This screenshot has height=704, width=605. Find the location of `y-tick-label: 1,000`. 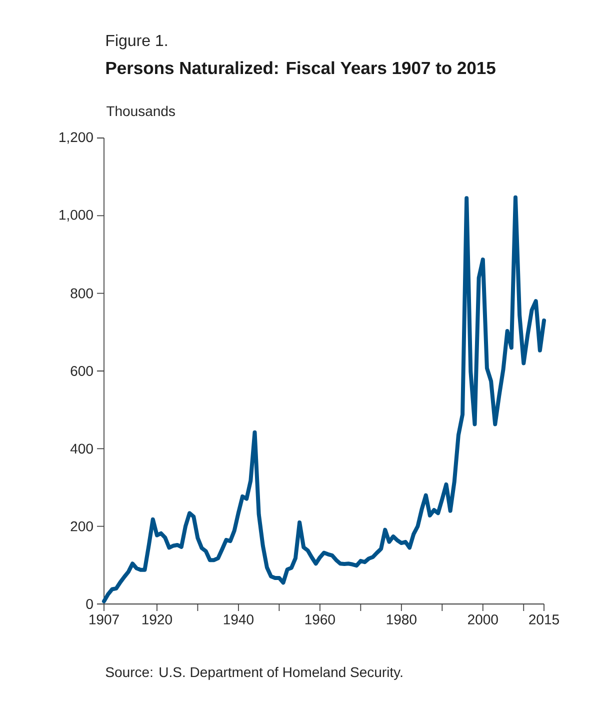

y-tick-label: 1,000 is located at coordinates (76, 216).